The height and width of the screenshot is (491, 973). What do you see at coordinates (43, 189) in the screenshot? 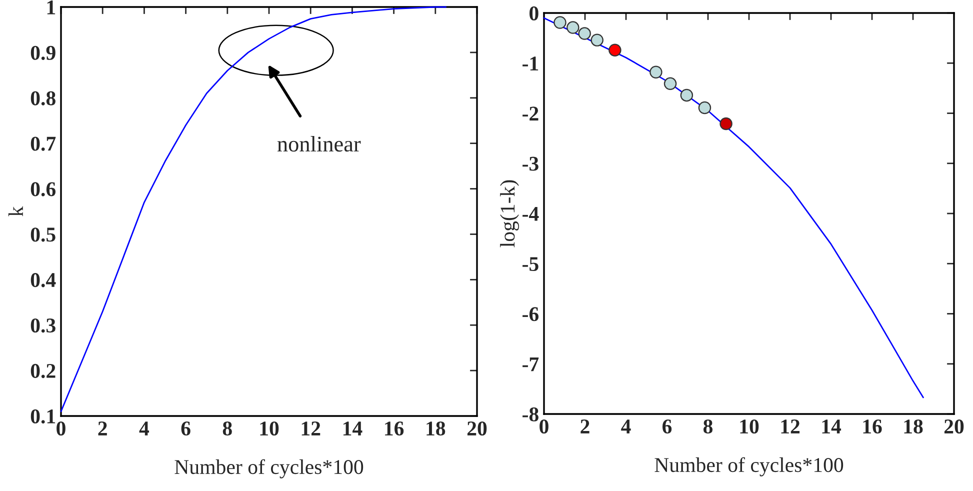
I see `y-tick-label: 0.6` at bounding box center [43, 189].